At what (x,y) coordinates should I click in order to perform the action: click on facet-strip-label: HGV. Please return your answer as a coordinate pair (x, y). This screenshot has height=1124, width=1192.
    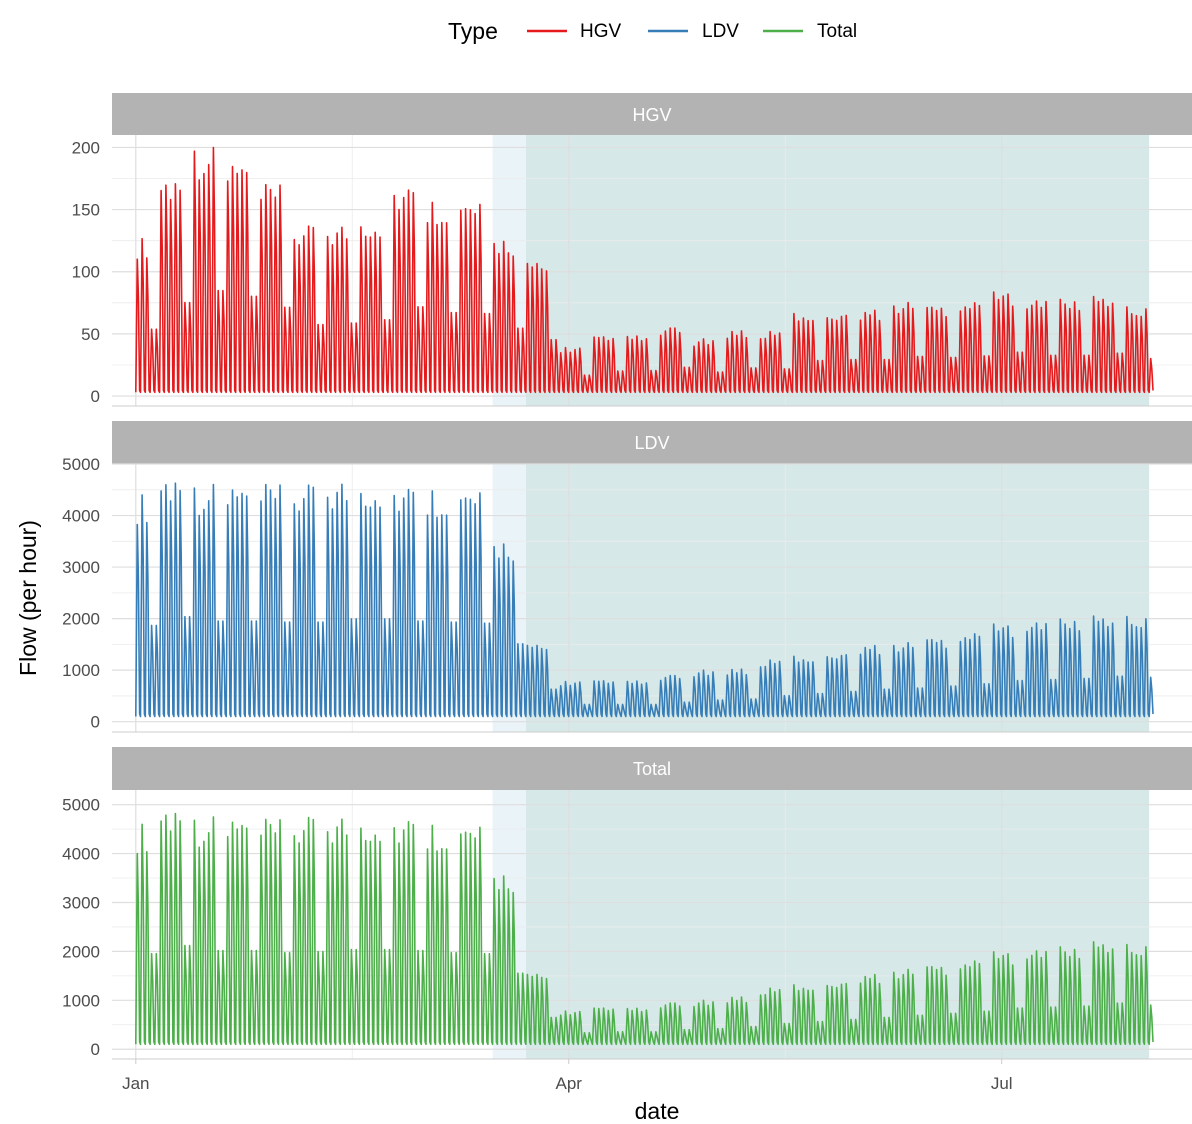
    Looking at the image, I should click on (651, 115).